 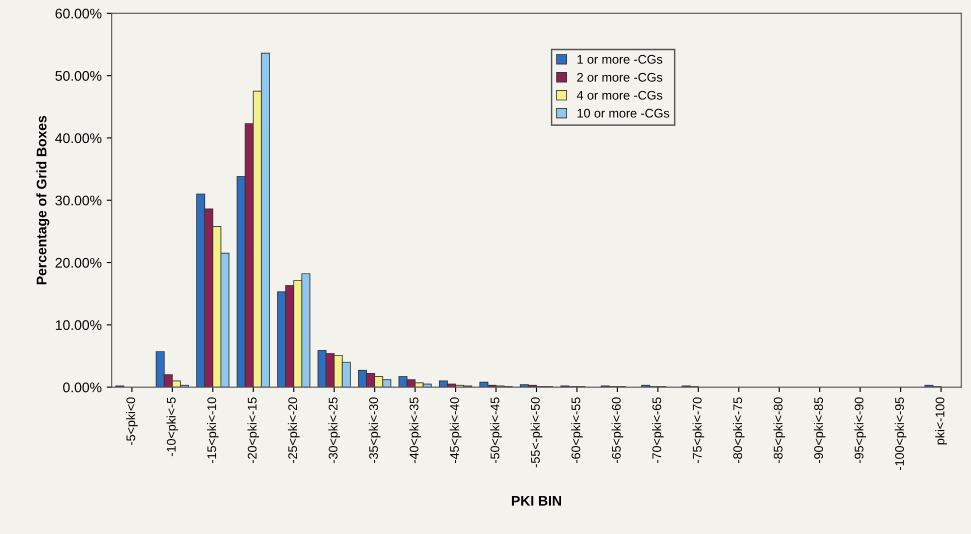 What do you see at coordinates (577, 430) in the screenshot?
I see `x-tick-label: -60<pki<-55` at bounding box center [577, 430].